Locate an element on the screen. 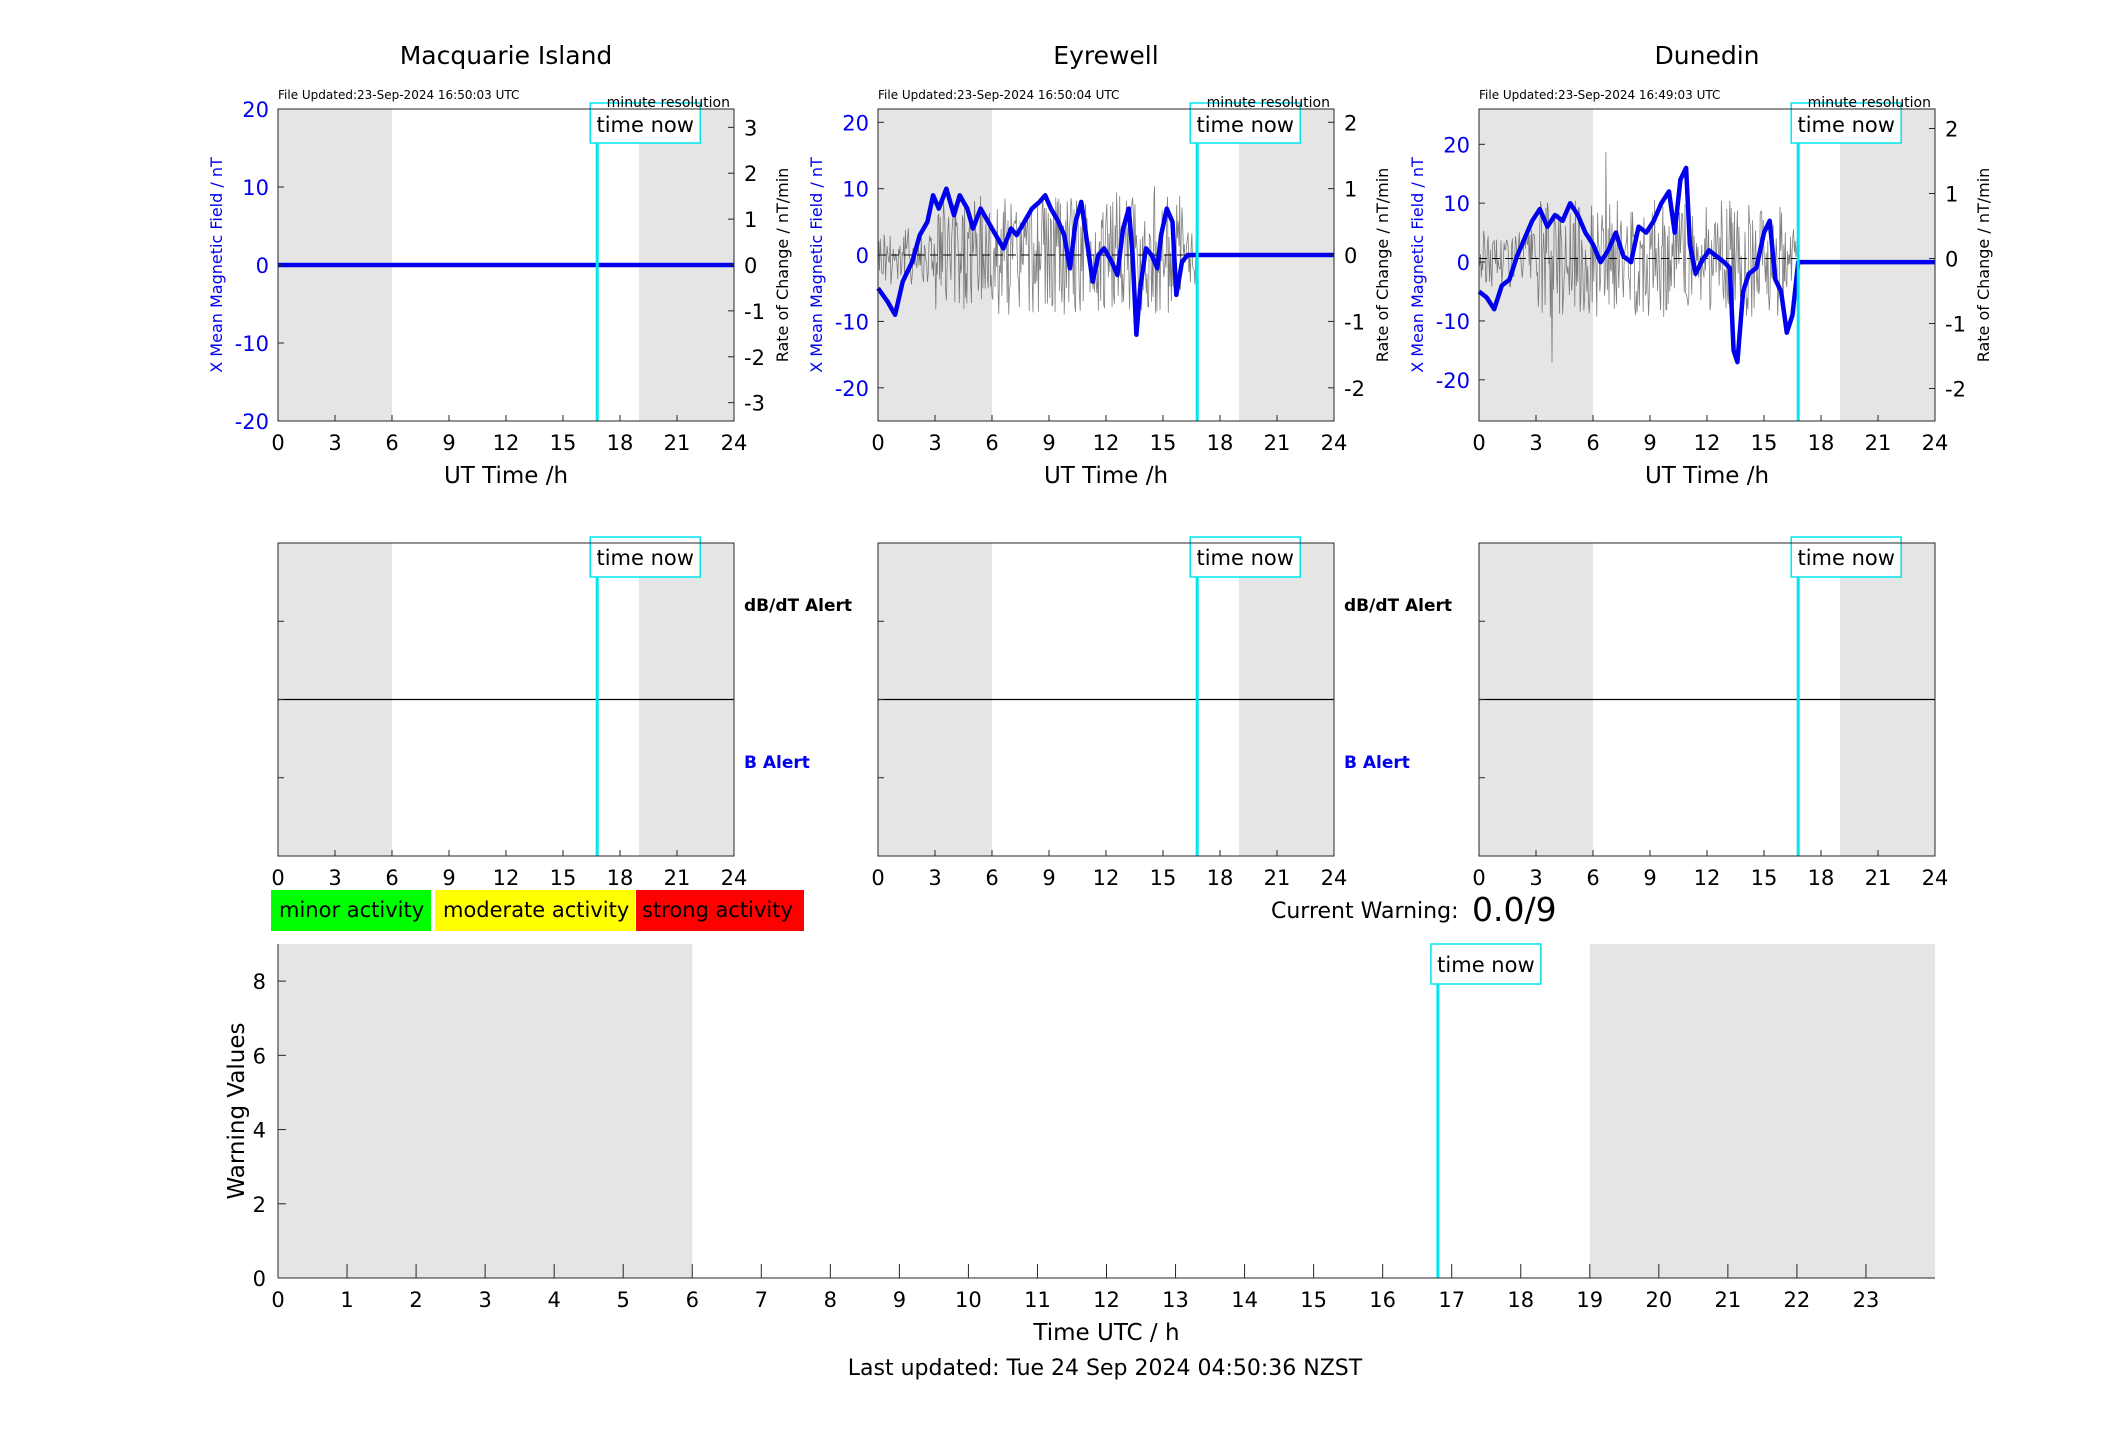 The image size is (2117, 1437). warning-x-tick-label: 2 is located at coordinates (415, 1300).